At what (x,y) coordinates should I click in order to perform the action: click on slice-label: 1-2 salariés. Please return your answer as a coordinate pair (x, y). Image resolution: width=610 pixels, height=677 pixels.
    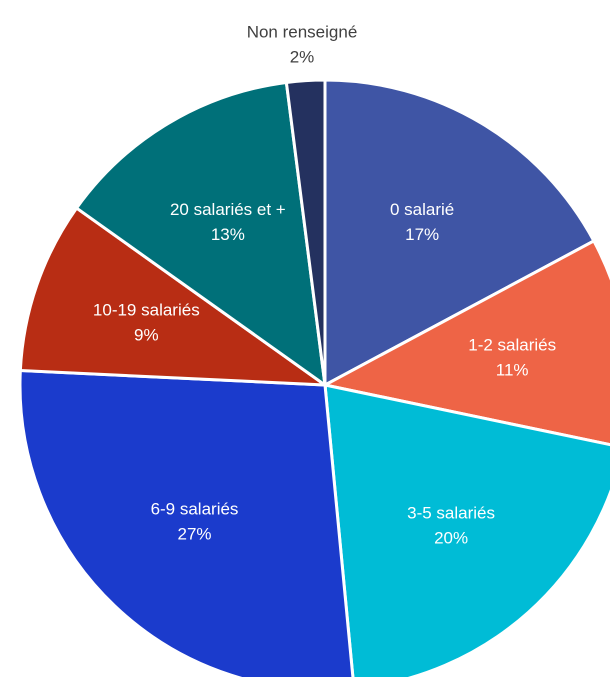
    Looking at the image, I should click on (512, 345).